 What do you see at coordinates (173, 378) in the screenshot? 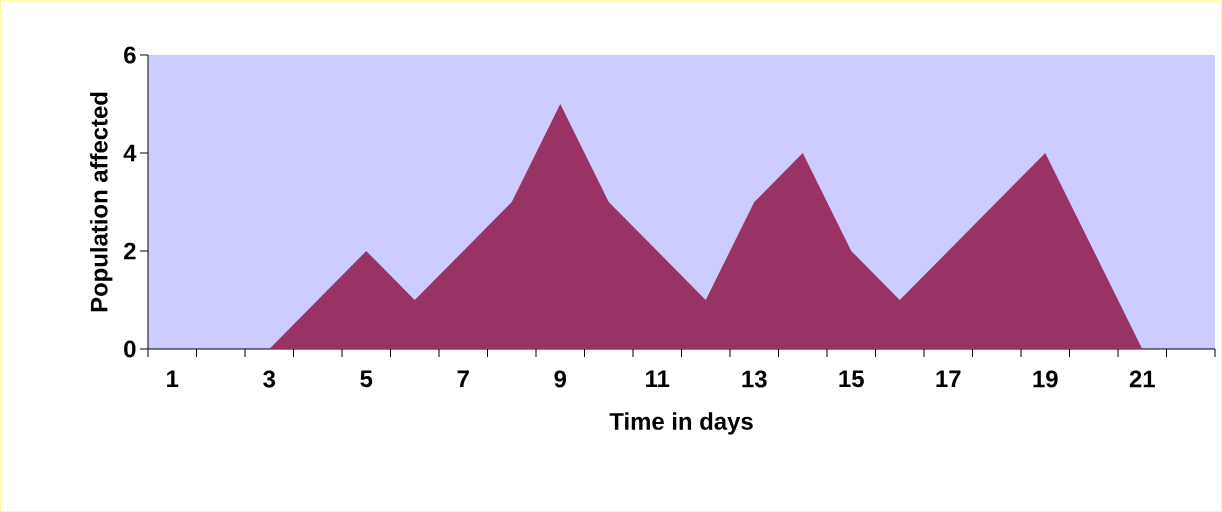
I see `x-tick-label: 1` at bounding box center [173, 378].